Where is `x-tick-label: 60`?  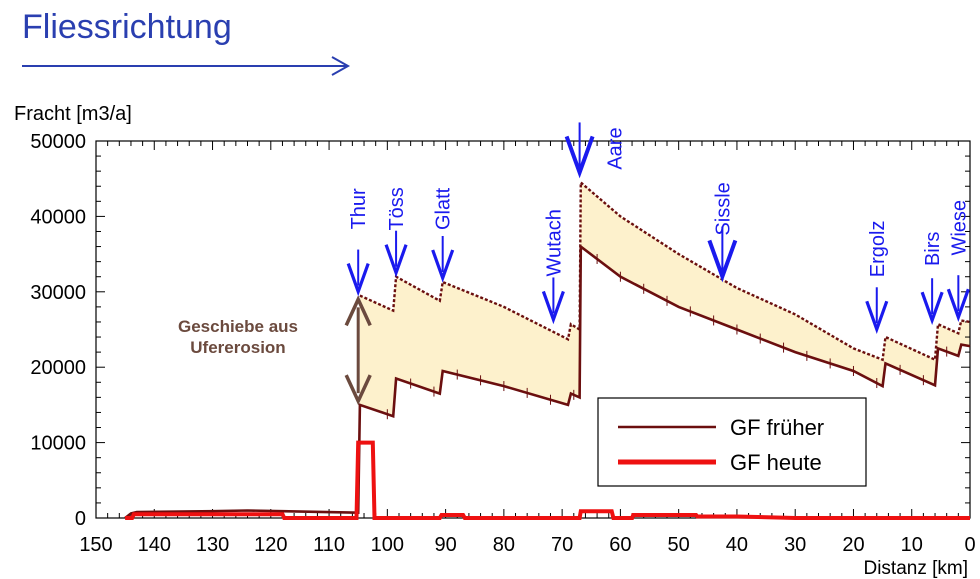
x-tick-label: 60 is located at coordinates (620, 545).